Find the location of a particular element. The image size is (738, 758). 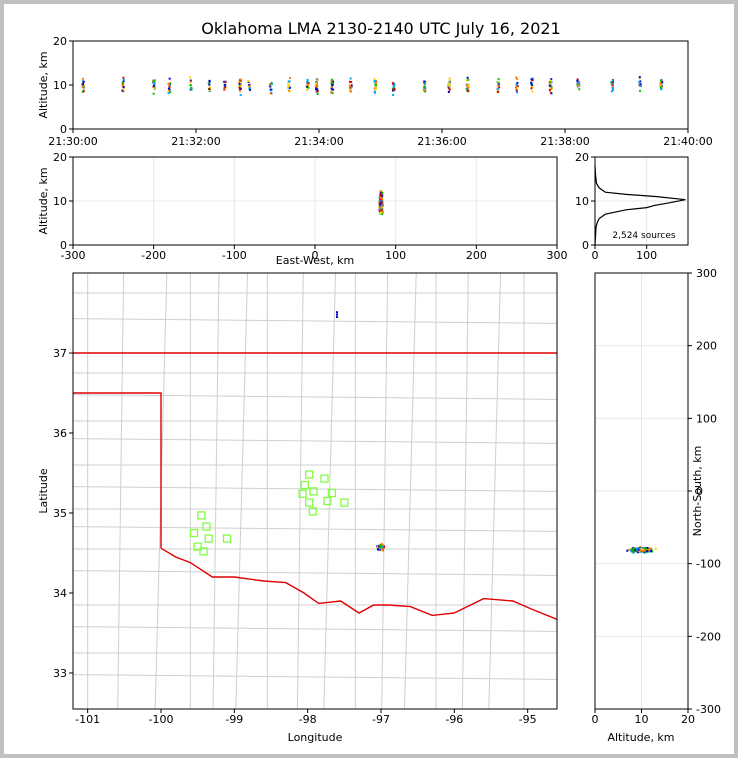

plan-view-xlabel: Longitude is located at coordinates (315, 737).